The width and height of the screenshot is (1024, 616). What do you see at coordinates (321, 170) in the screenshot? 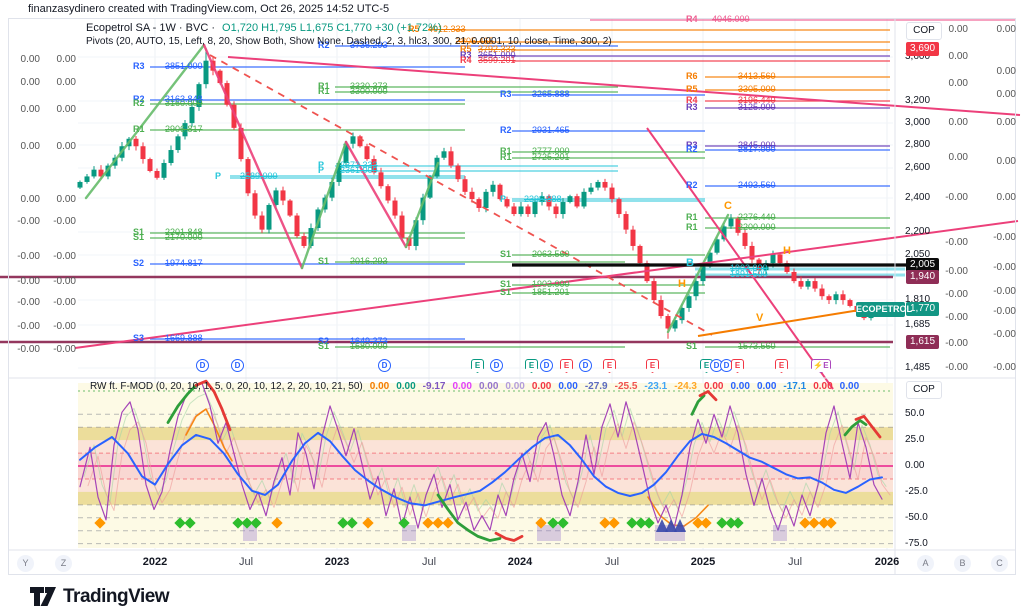
I see `pivot-label-P: P` at bounding box center [321, 170].